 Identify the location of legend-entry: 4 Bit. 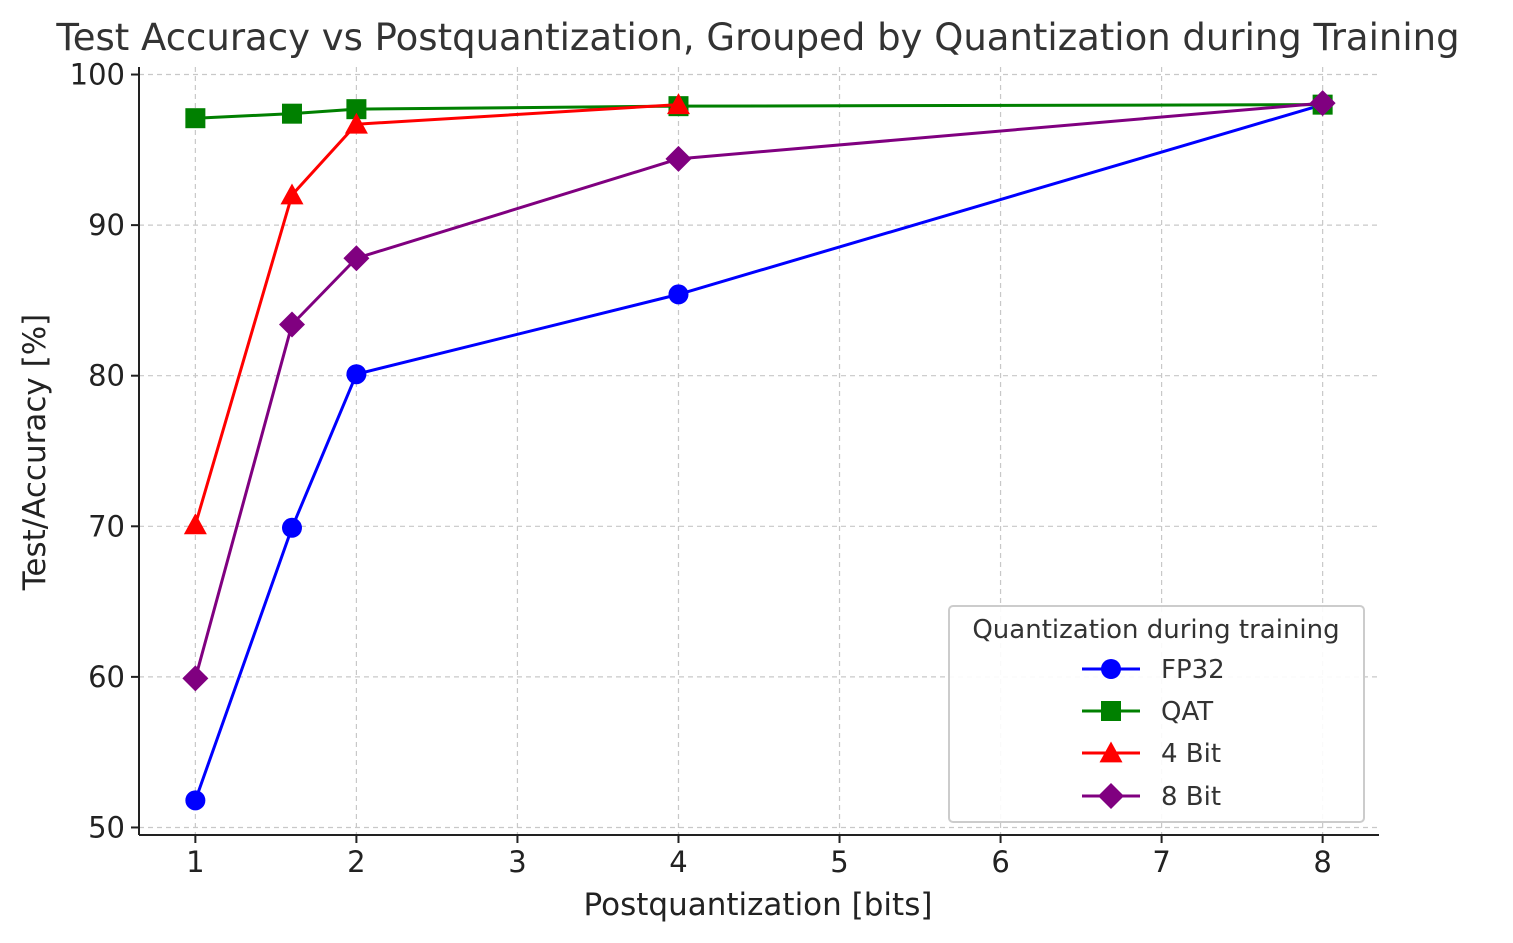
(1151, 754).